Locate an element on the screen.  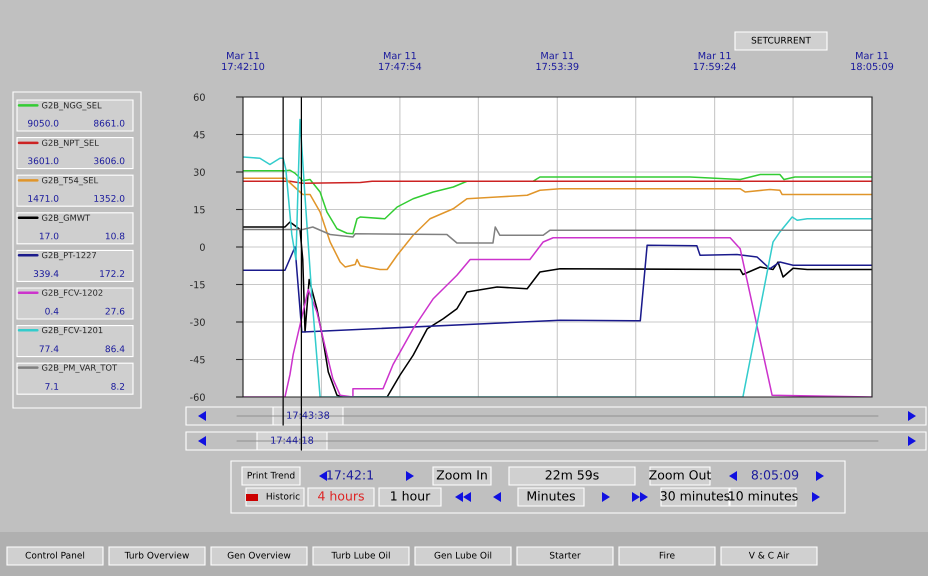
text: 3606.0 is located at coordinates (109, 160).